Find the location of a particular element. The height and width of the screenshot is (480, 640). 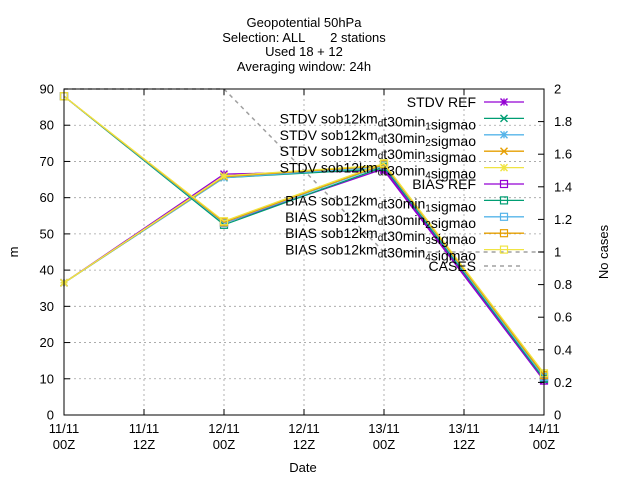

legend-item: BIAS sob12kmdt30min3sigmao is located at coordinates (404, 236).